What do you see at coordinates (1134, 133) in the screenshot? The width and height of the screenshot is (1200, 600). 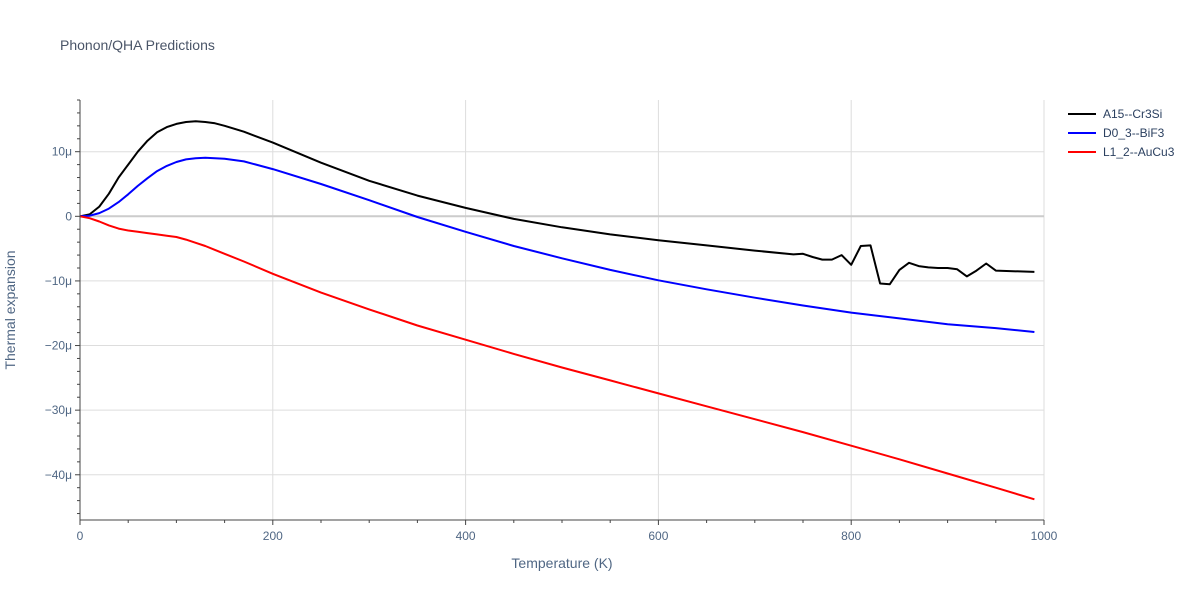 I see `legend-label-d0-3-bif3: D0_3--BiF3` at bounding box center [1134, 133].